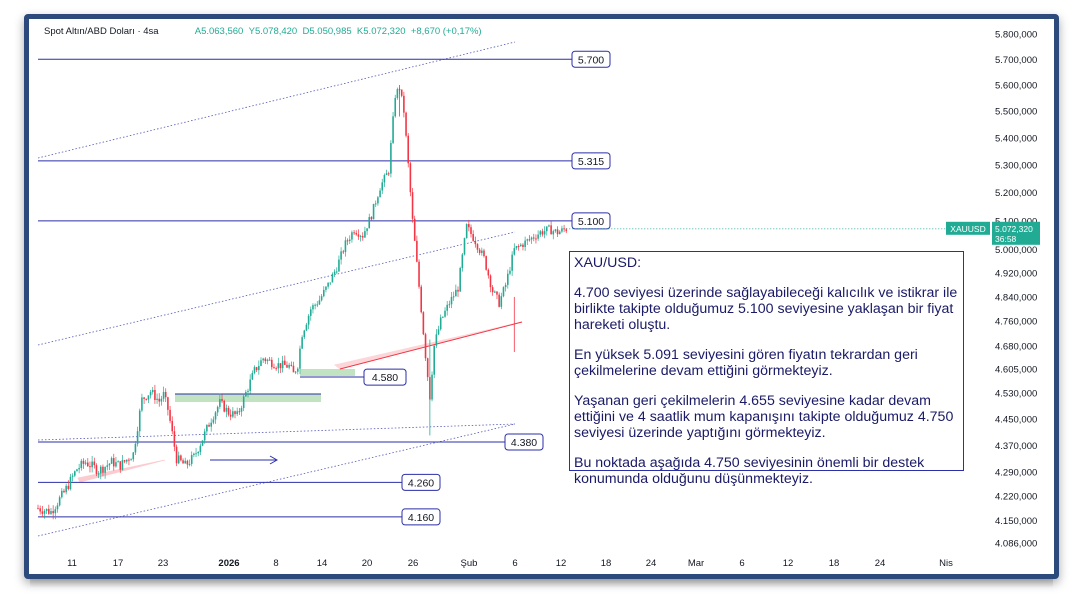 This screenshot has width=1083, height=610. What do you see at coordinates (322, 563) in the screenshot?
I see `x-tick-label: 14` at bounding box center [322, 563].